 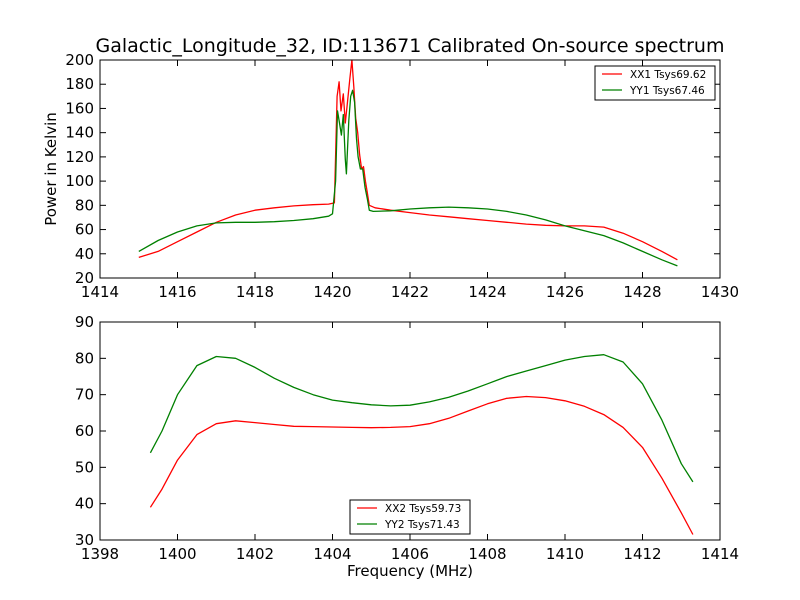 What do you see at coordinates (84, 540) in the screenshot?
I see `y-tick-label: 30` at bounding box center [84, 540].